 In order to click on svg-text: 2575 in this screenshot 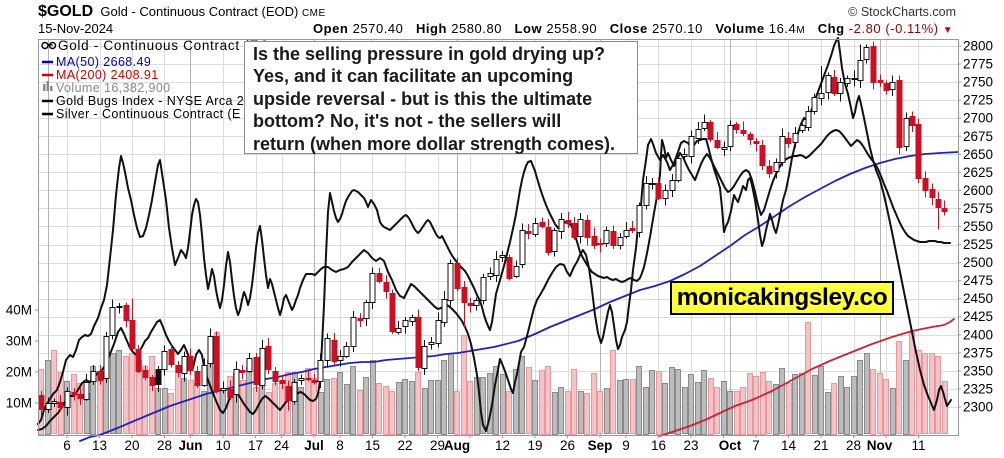, I will do `click(978, 208)`.